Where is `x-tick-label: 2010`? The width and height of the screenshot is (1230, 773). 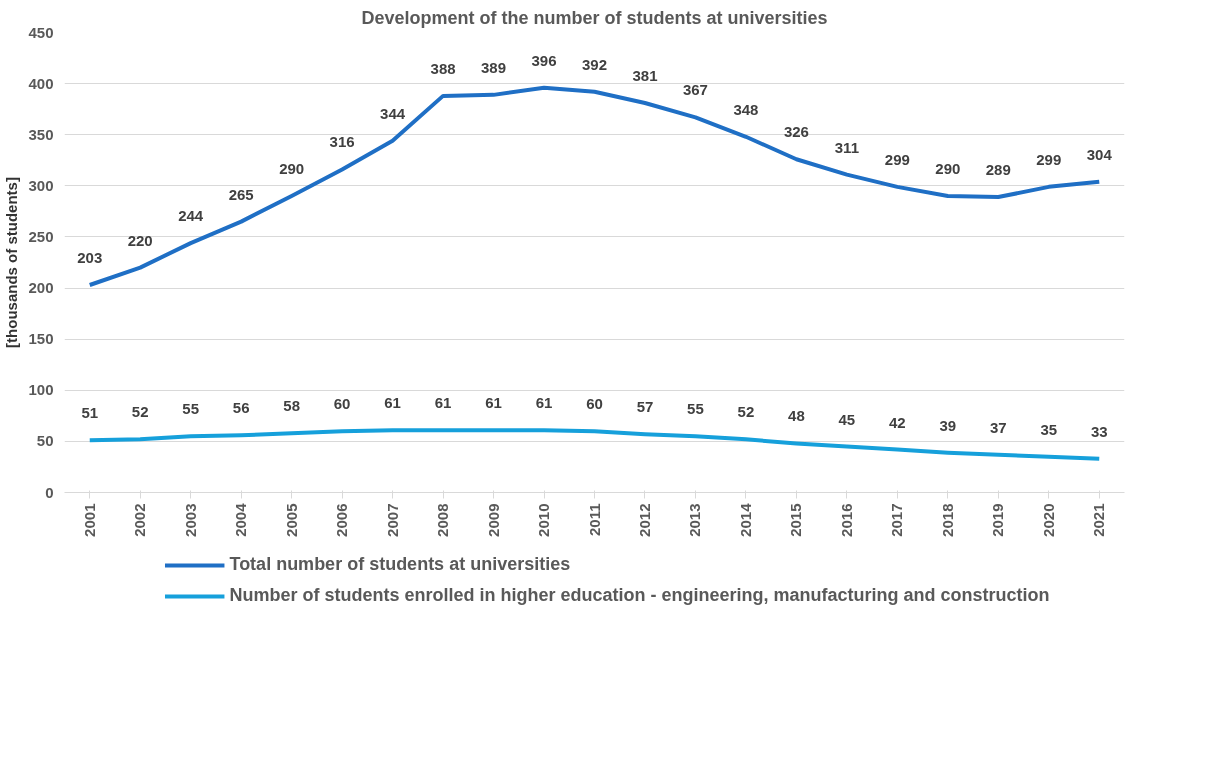
x-tick-label: 2010 is located at coordinates (544, 520).